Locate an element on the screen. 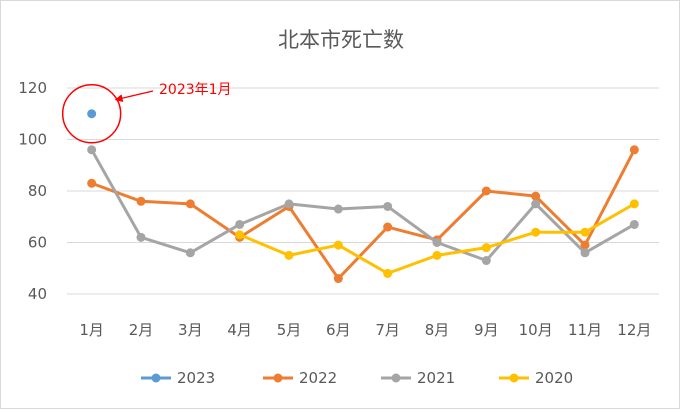 This screenshot has width=680, height=412. x-tick-label: 3月 is located at coordinates (190, 330).